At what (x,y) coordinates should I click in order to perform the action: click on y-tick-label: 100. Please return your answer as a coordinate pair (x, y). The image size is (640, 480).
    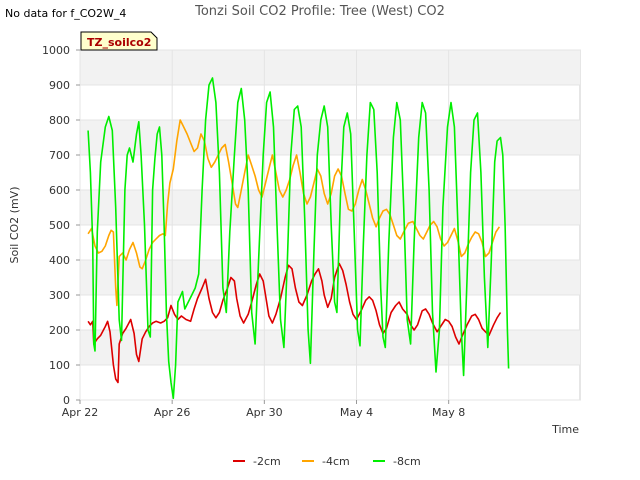
    Looking at the image, I should click on (59, 365).